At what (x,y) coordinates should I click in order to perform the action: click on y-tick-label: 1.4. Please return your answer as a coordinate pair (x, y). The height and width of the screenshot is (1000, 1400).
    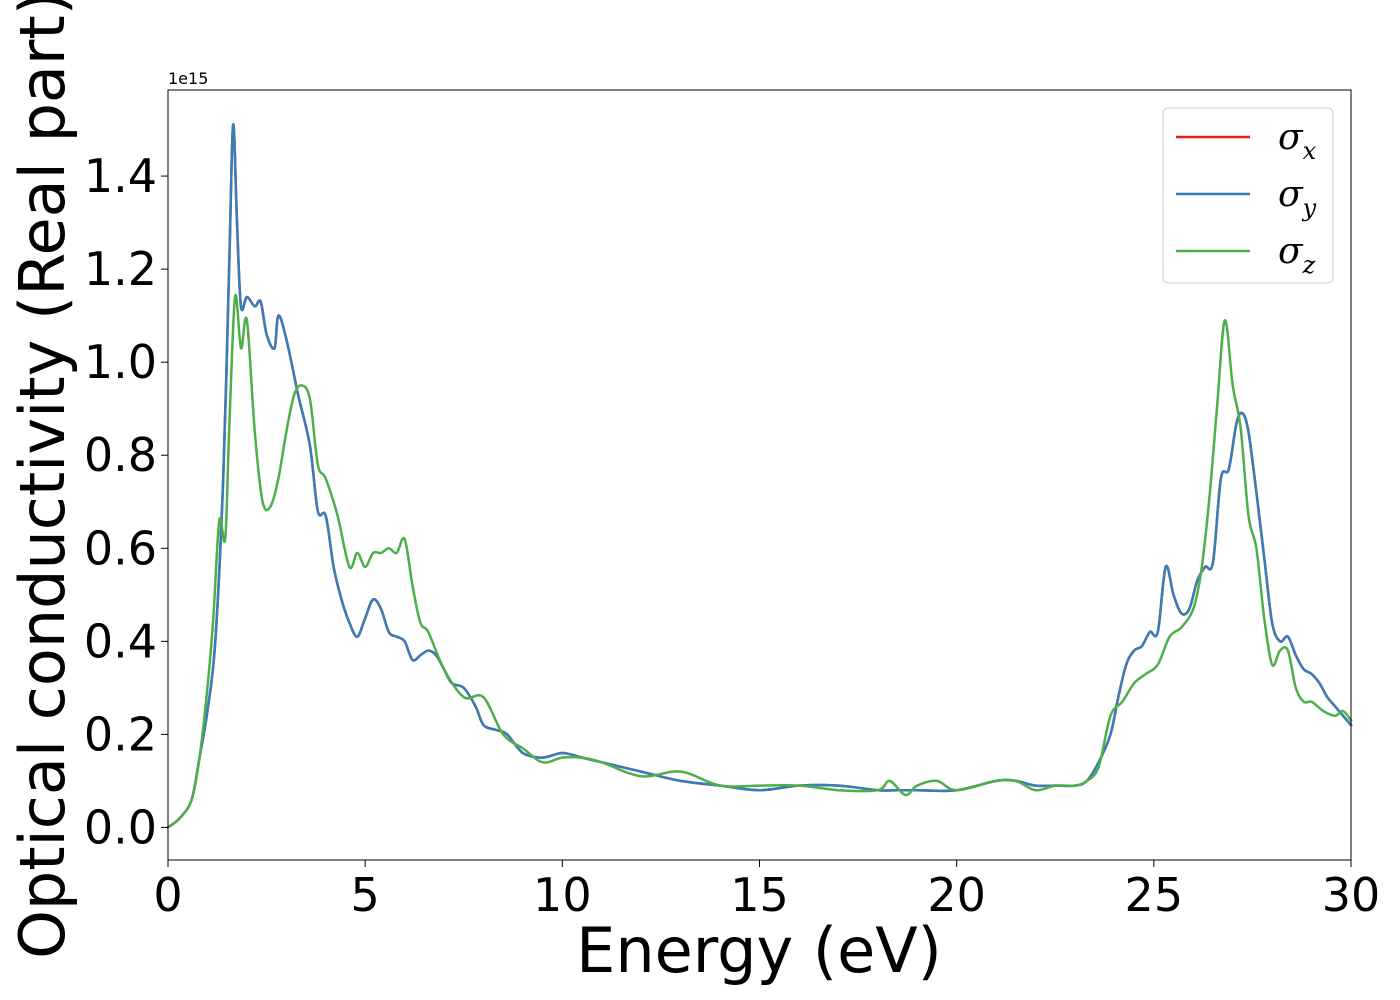
    Looking at the image, I should click on (120, 176).